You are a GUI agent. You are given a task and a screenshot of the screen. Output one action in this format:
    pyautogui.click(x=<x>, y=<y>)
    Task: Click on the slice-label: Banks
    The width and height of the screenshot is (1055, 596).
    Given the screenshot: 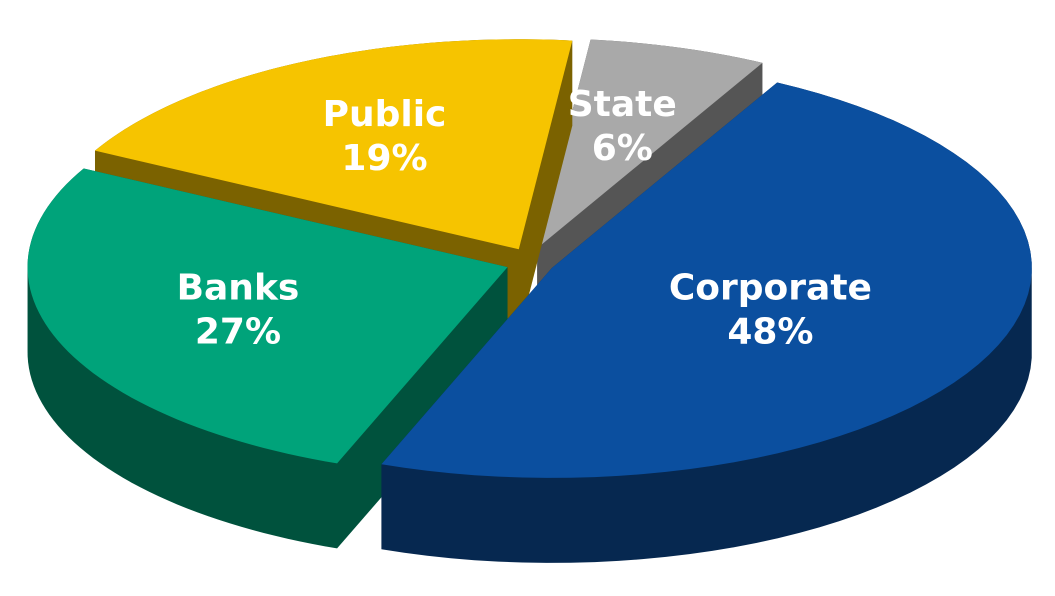 What is the action you would take?
    pyautogui.click(x=238, y=287)
    